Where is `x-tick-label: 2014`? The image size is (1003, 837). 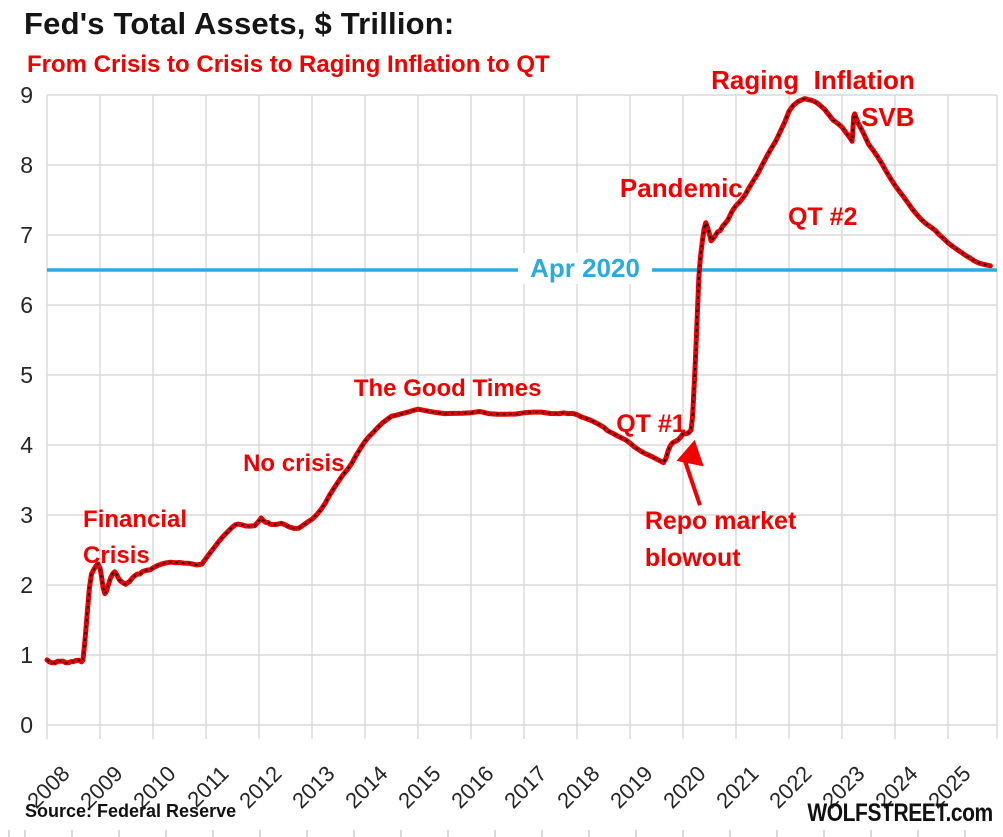
x-tick-label: 2014 is located at coordinates (366, 787).